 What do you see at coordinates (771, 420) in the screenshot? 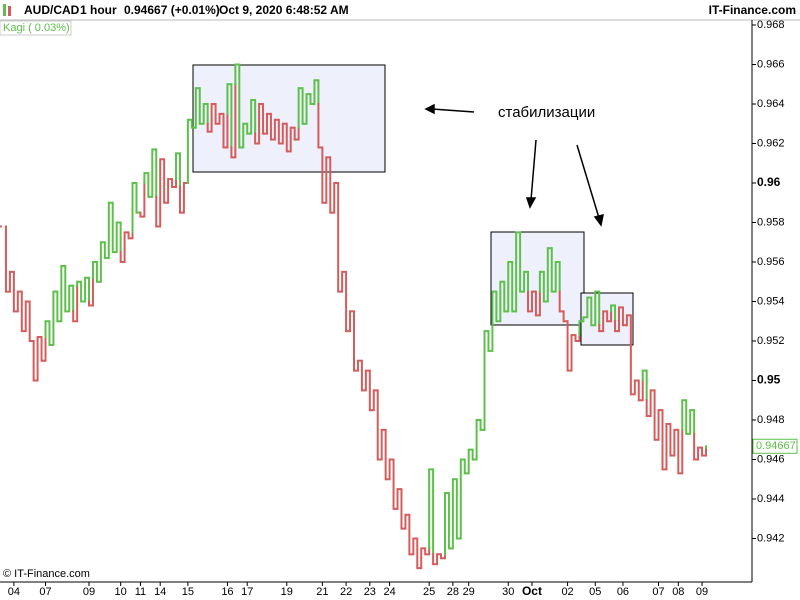
I see `y-tick-label: 0.948` at bounding box center [771, 420].